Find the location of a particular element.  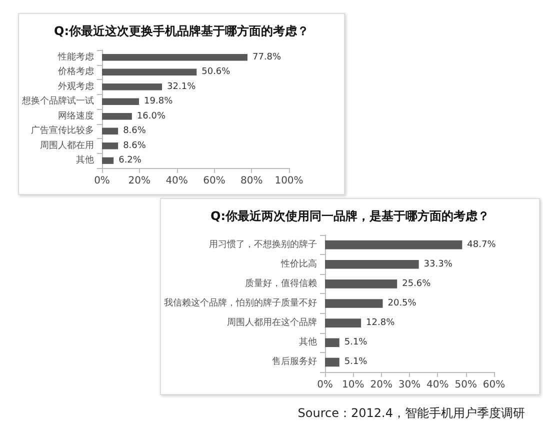

y-tick-label: 性价比高 is located at coordinates (298, 264).